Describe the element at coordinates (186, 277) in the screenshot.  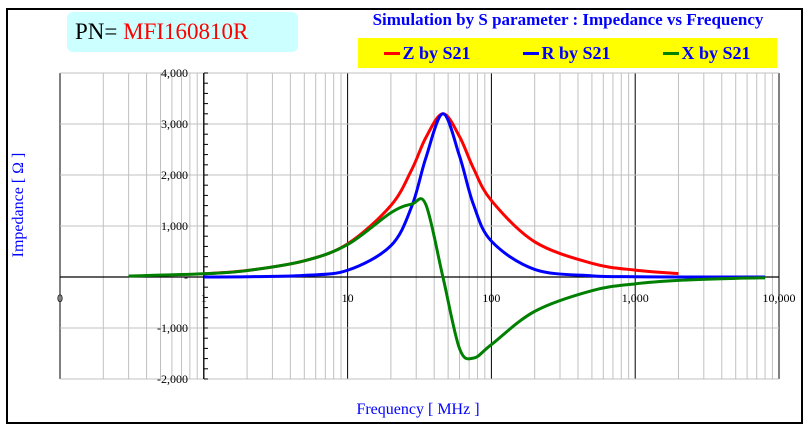
I see `y-tick-label: -` at that location.